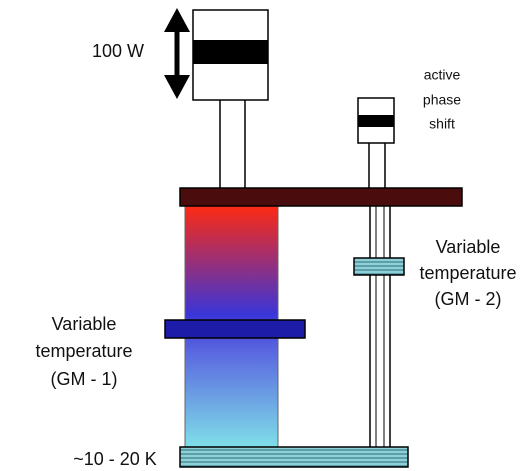 The width and height of the screenshot is (528, 471). Describe the element at coordinates (468, 247) in the screenshot. I see `gm2-label: Variable` at that location.